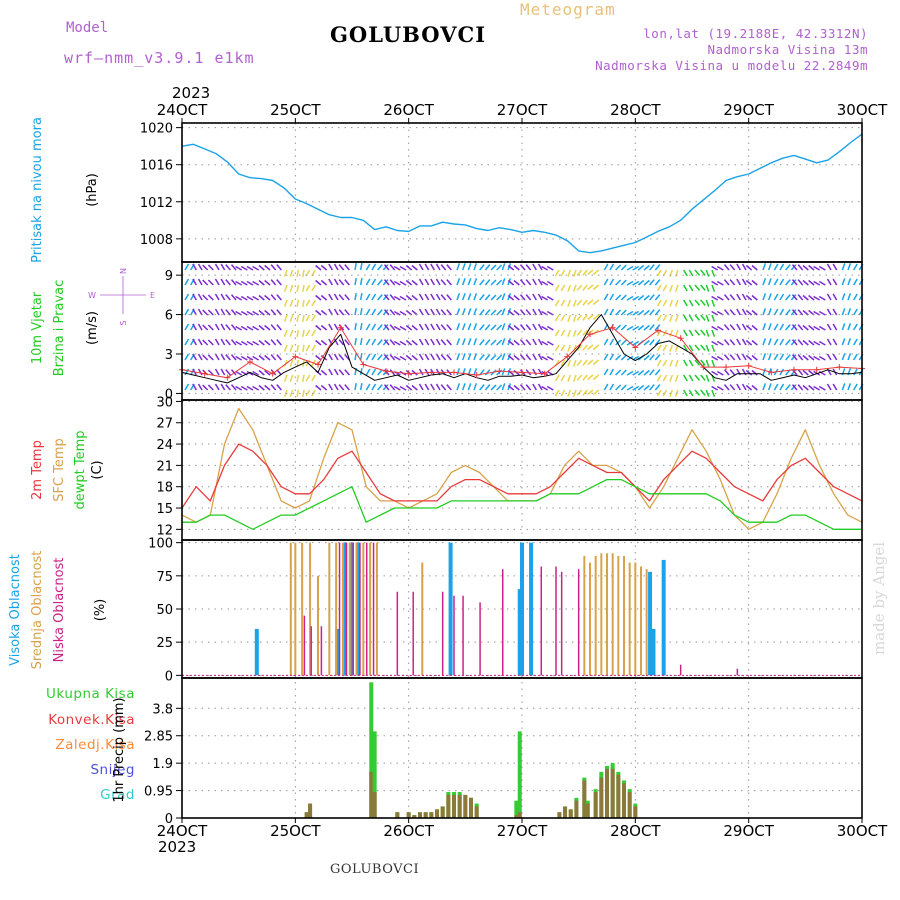 The image size is (900, 900). I want to click on temp-axis-tick-label: 27, so click(164, 424).